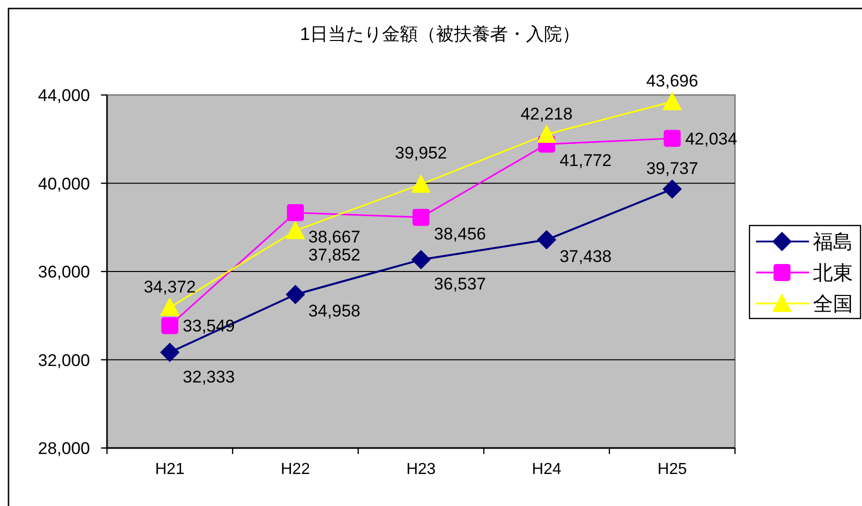 The image size is (862, 506). What do you see at coordinates (440, 34) in the screenshot?
I see `title: 1日当たり金額（被扶養者・入院）` at bounding box center [440, 34].